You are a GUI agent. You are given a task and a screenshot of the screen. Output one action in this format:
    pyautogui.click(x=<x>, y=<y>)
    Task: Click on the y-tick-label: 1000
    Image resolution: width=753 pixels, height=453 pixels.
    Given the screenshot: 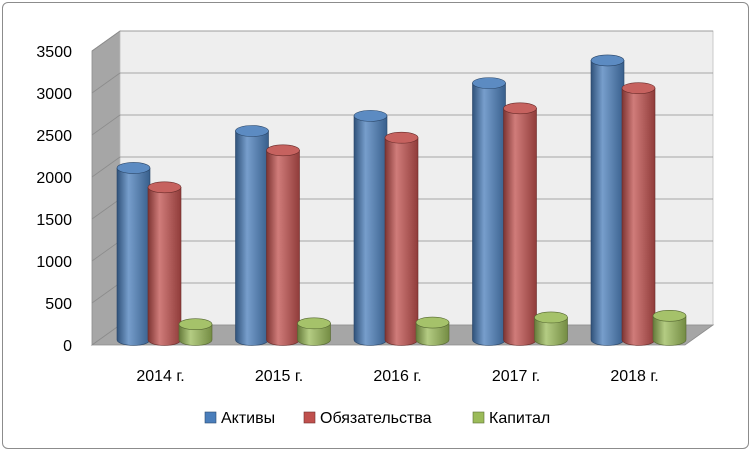 What is the action you would take?
    pyautogui.click(x=54, y=262)
    